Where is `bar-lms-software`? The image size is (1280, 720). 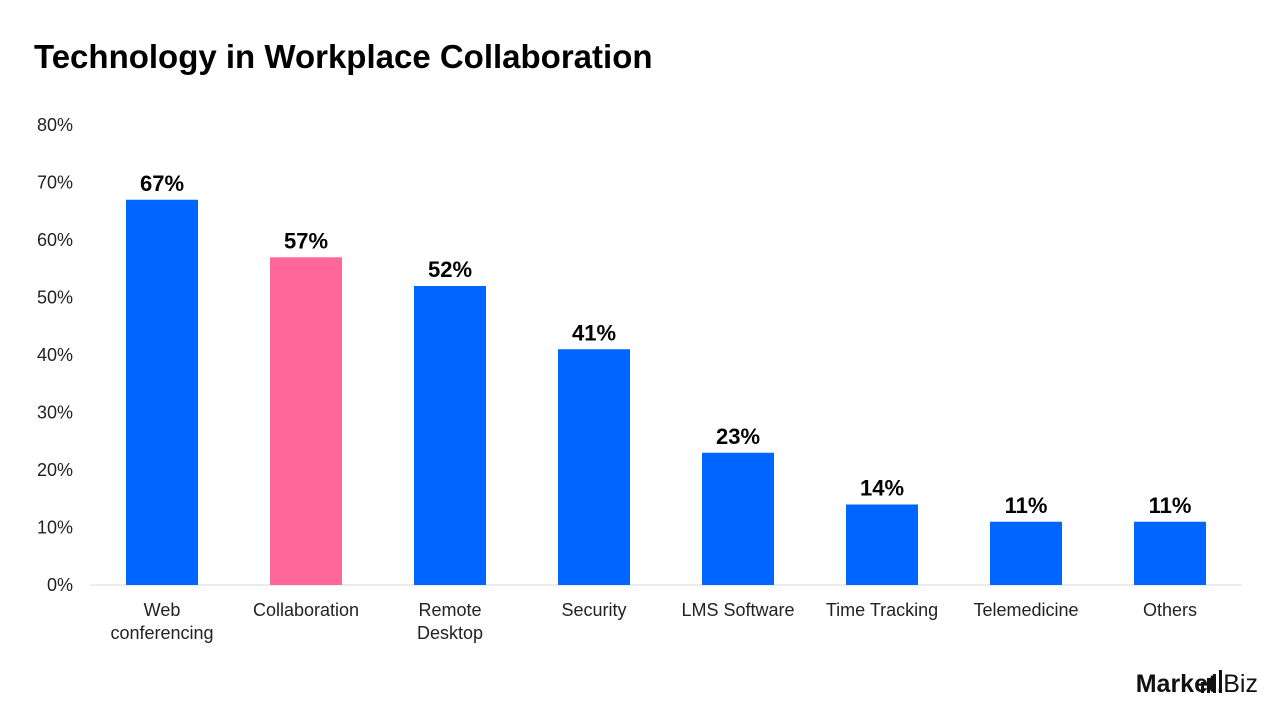
bar-lms-software is located at coordinates (738, 518).